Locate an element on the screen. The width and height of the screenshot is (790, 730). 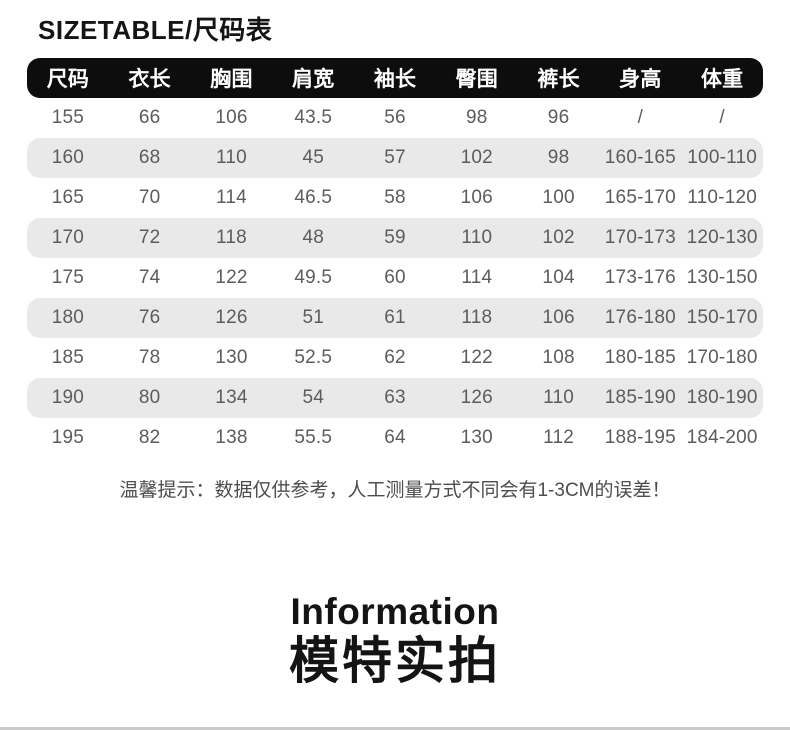
table-cell: 110-120 is located at coordinates (722, 197).